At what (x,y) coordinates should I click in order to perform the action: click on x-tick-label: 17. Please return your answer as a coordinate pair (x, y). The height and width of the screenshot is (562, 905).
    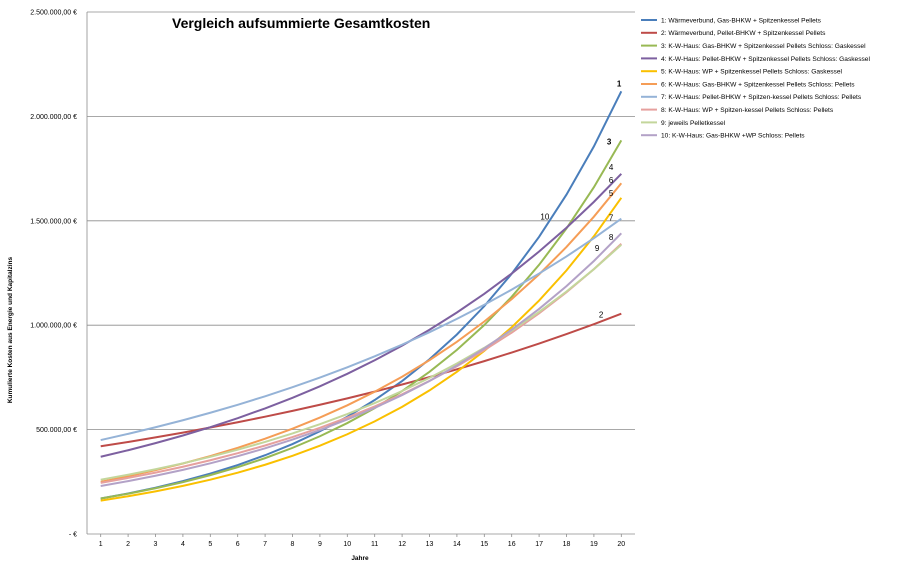
    Looking at the image, I should click on (539, 544).